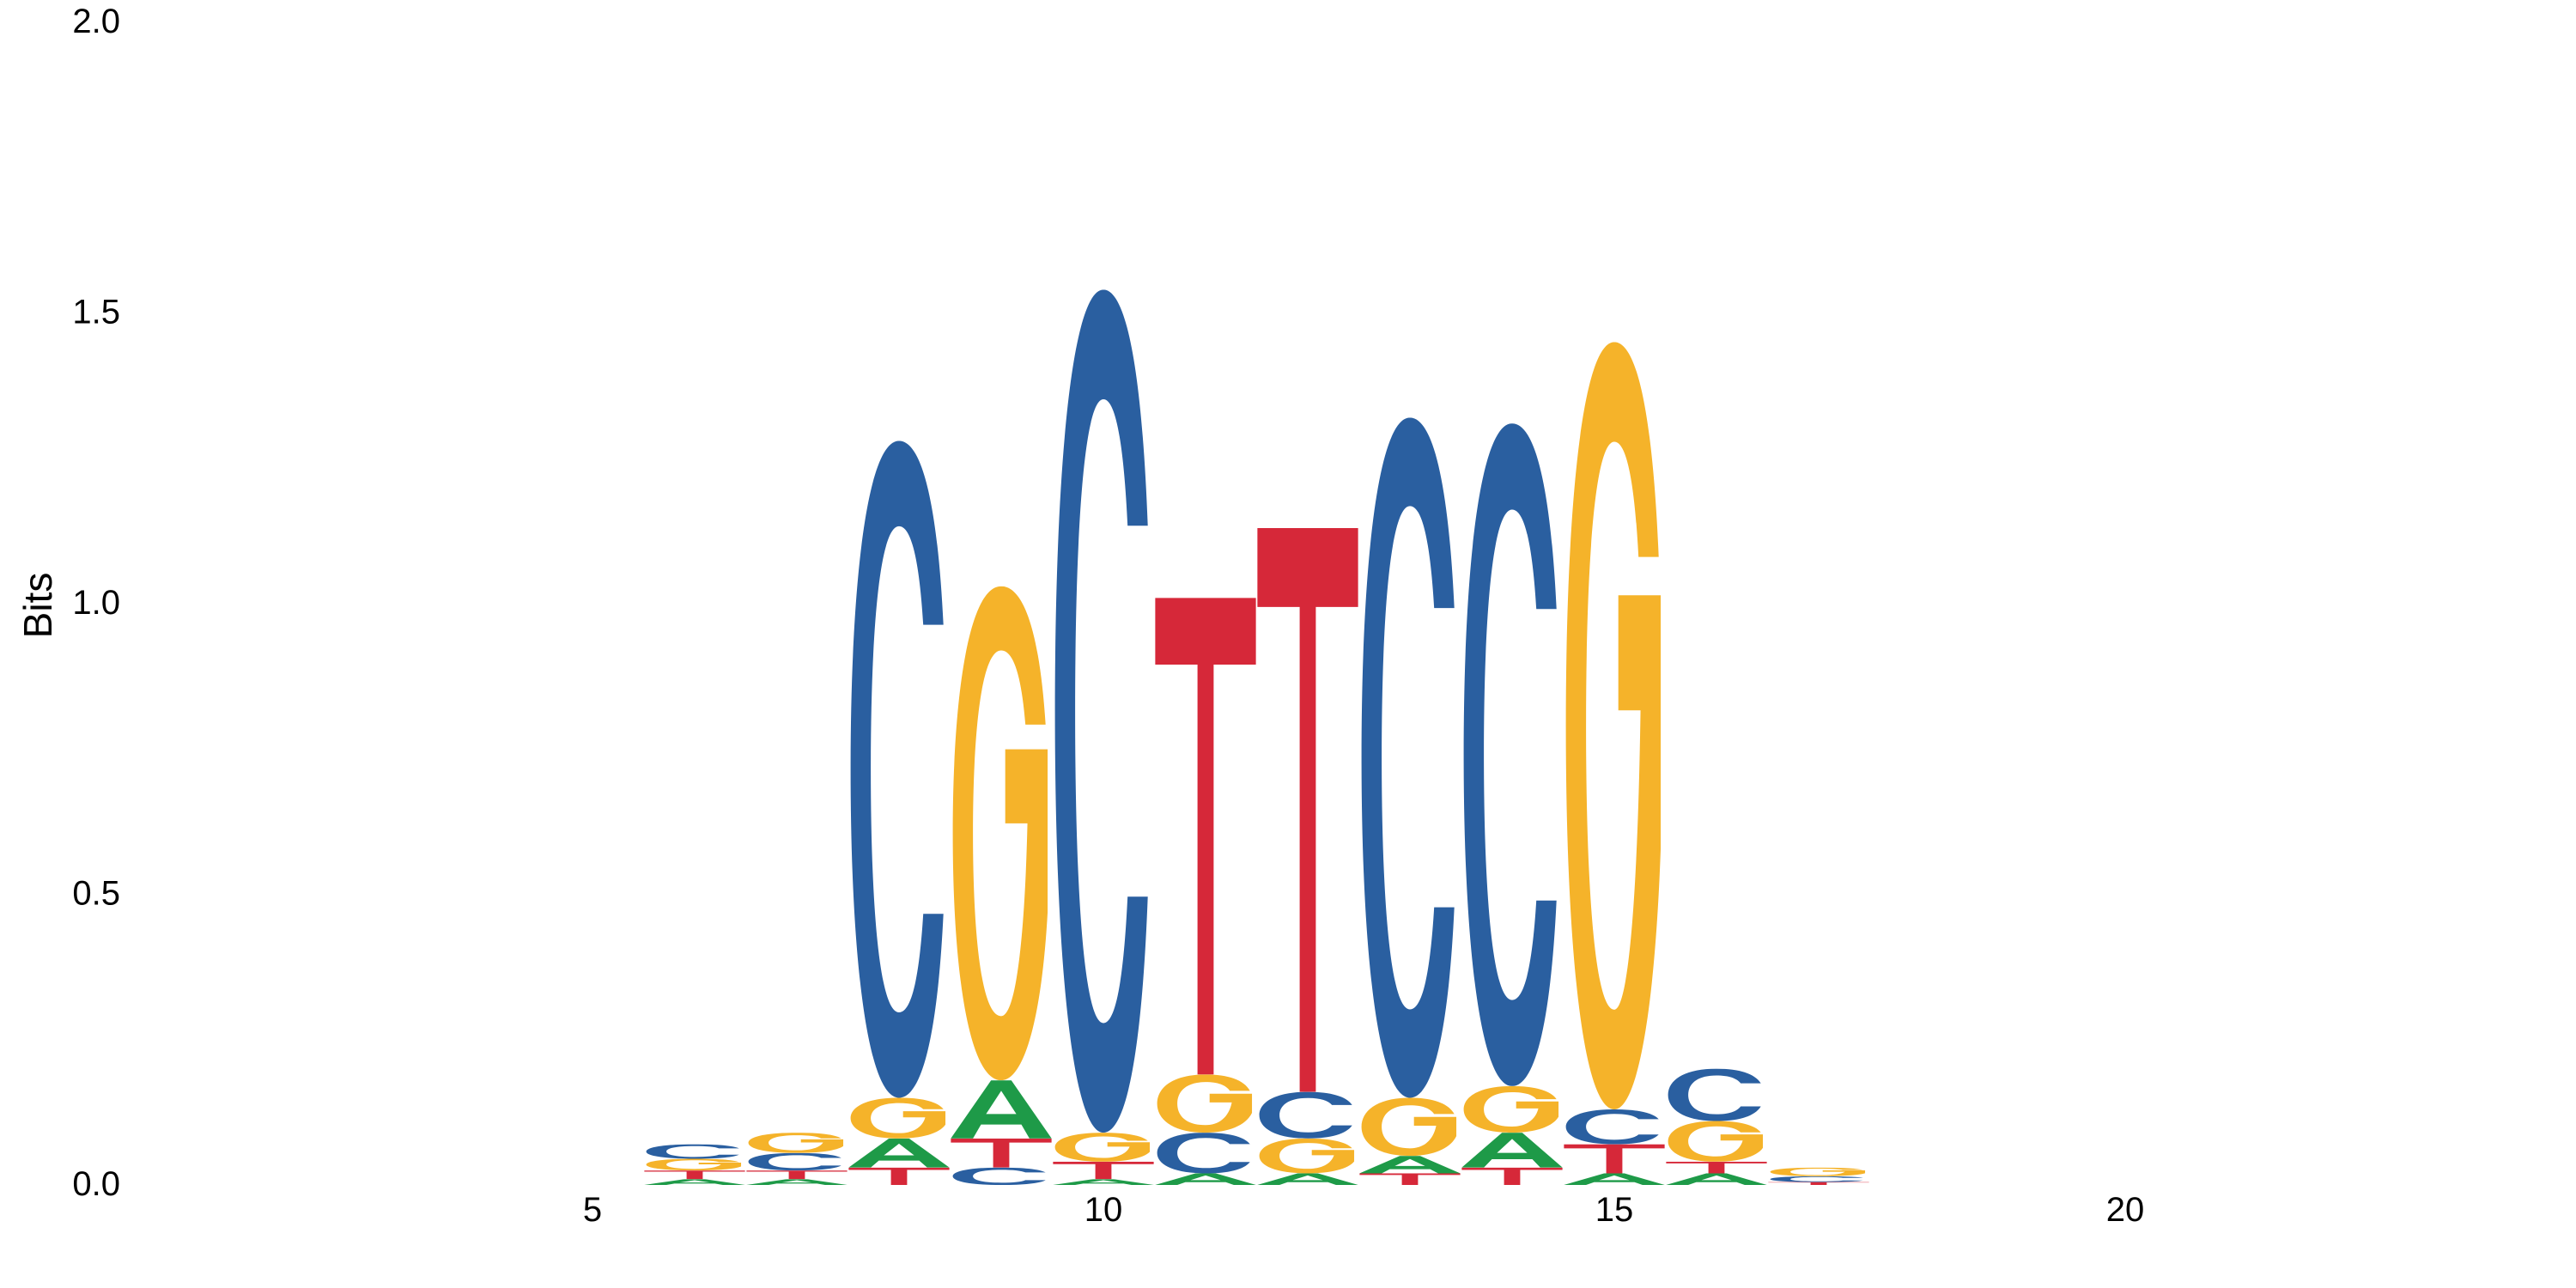 The image size is (2576, 1288). What do you see at coordinates (96, 21) in the screenshot?
I see `y-tick-label: 2.0` at bounding box center [96, 21].